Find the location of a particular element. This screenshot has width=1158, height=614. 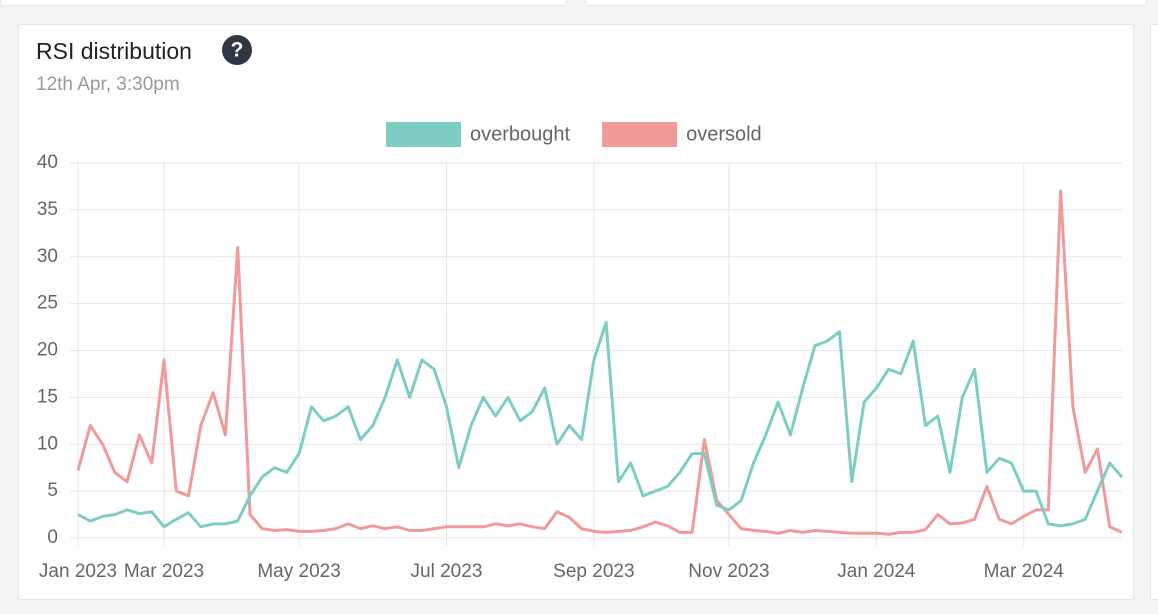

y-tick-label: 20 is located at coordinates (47, 350).